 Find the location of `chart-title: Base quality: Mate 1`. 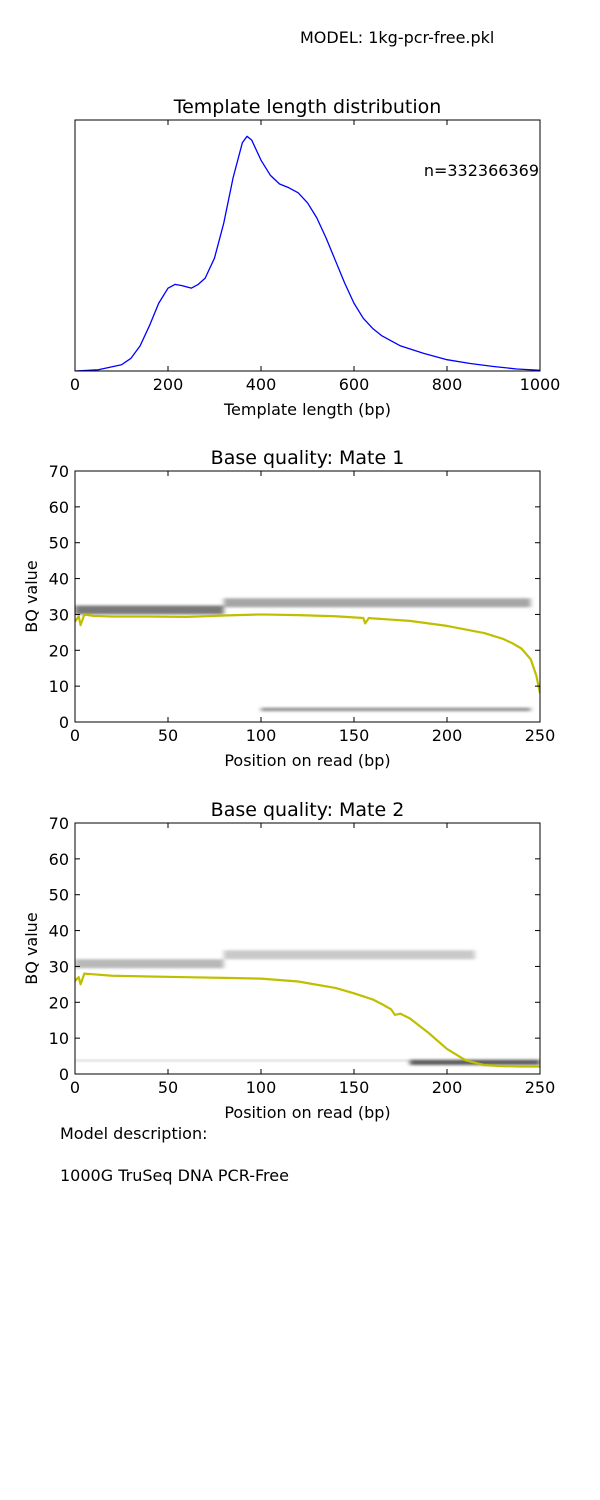

chart-title: Base quality: Mate 1 is located at coordinates (308, 458).